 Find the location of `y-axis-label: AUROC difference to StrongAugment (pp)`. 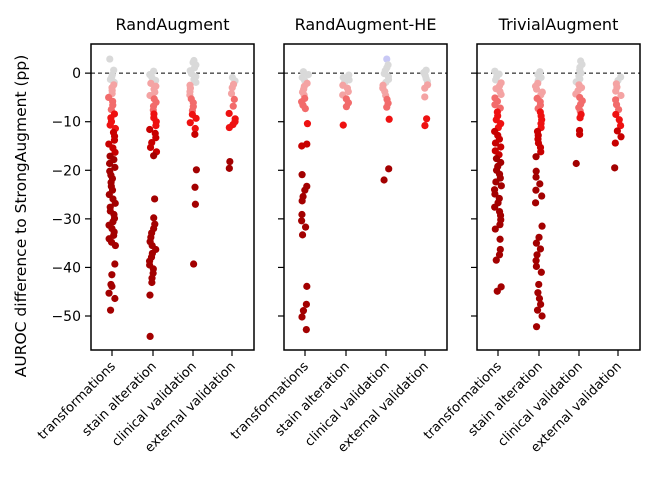

y-axis-label: AUROC difference to StrongAugment (pp) is located at coordinates (21, 216).